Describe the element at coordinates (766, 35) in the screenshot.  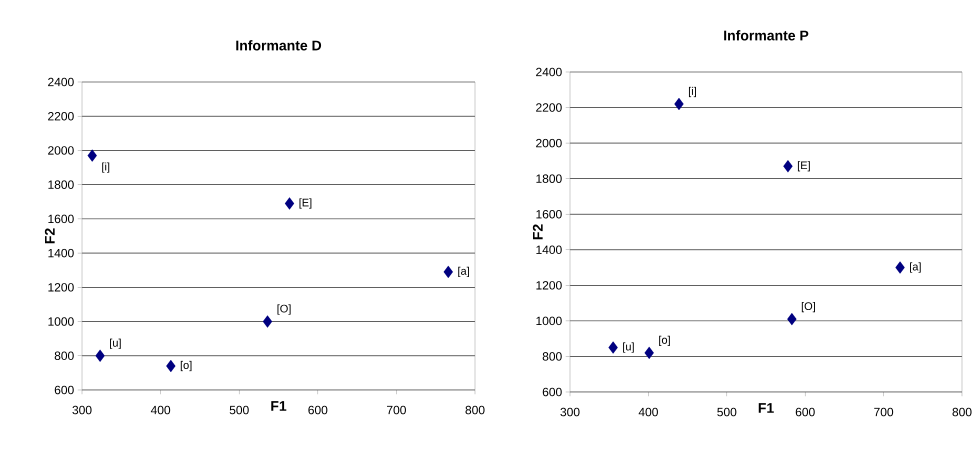
I see `chart-title: Informante P` at that location.